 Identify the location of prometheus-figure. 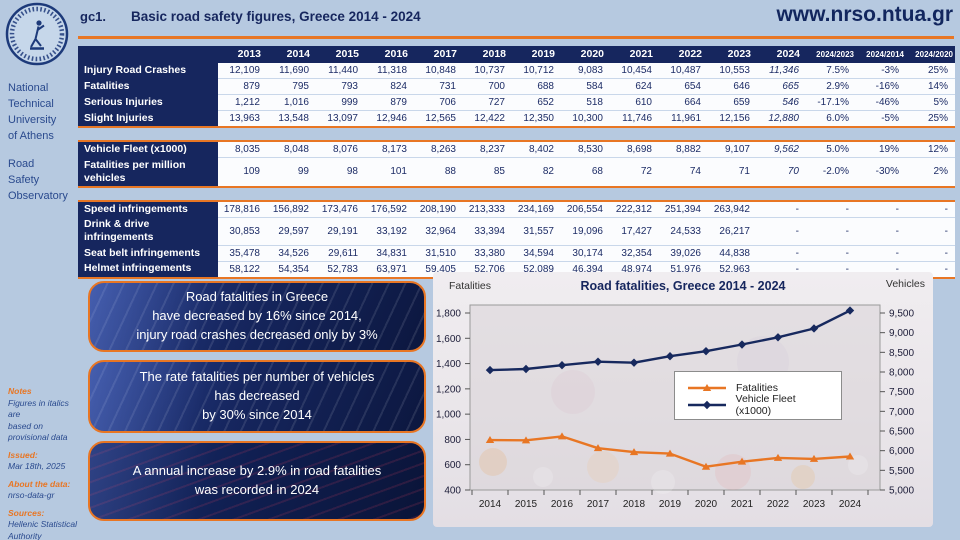
(37, 35).